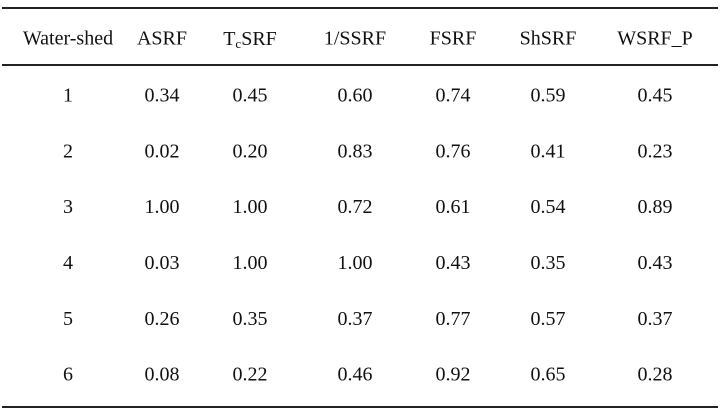 This screenshot has width=720, height=414. What do you see at coordinates (453, 319) in the screenshot?
I see `table-cell: 0.77` at bounding box center [453, 319].